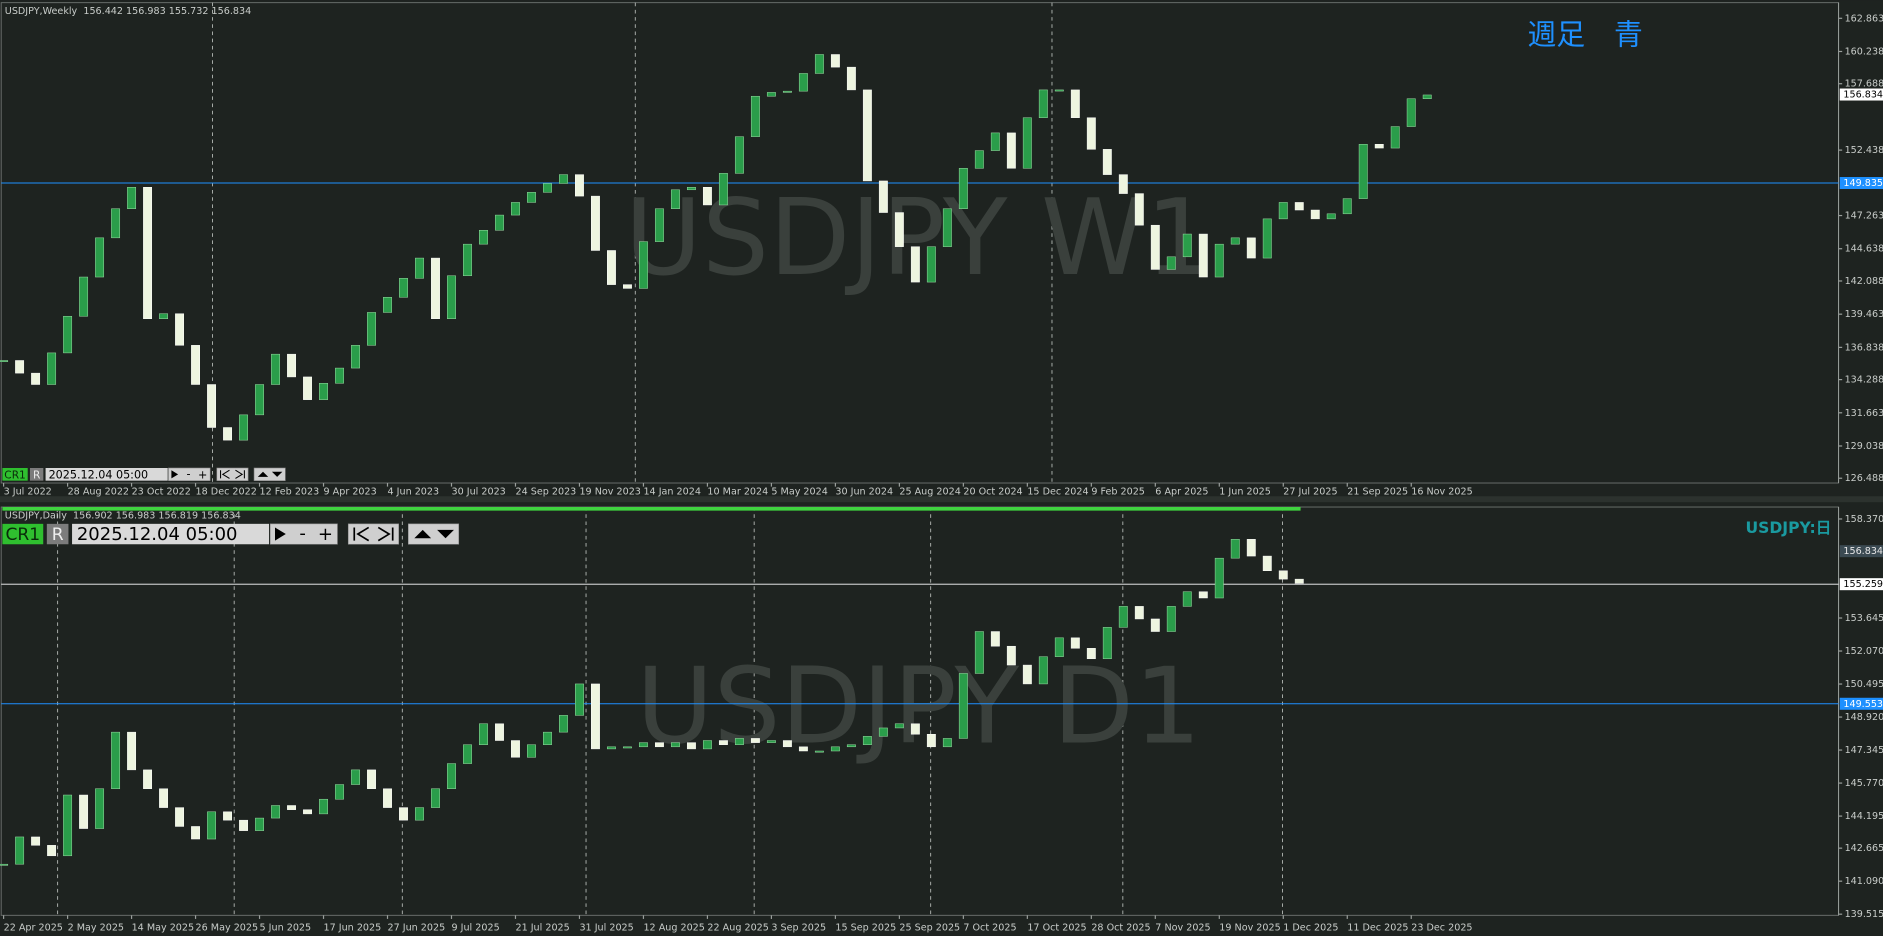 Image resolution: width=1883 pixels, height=936 pixels. Describe the element at coordinates (1864, 281) in the screenshot. I see `y-tick-label: 142.088` at that location.